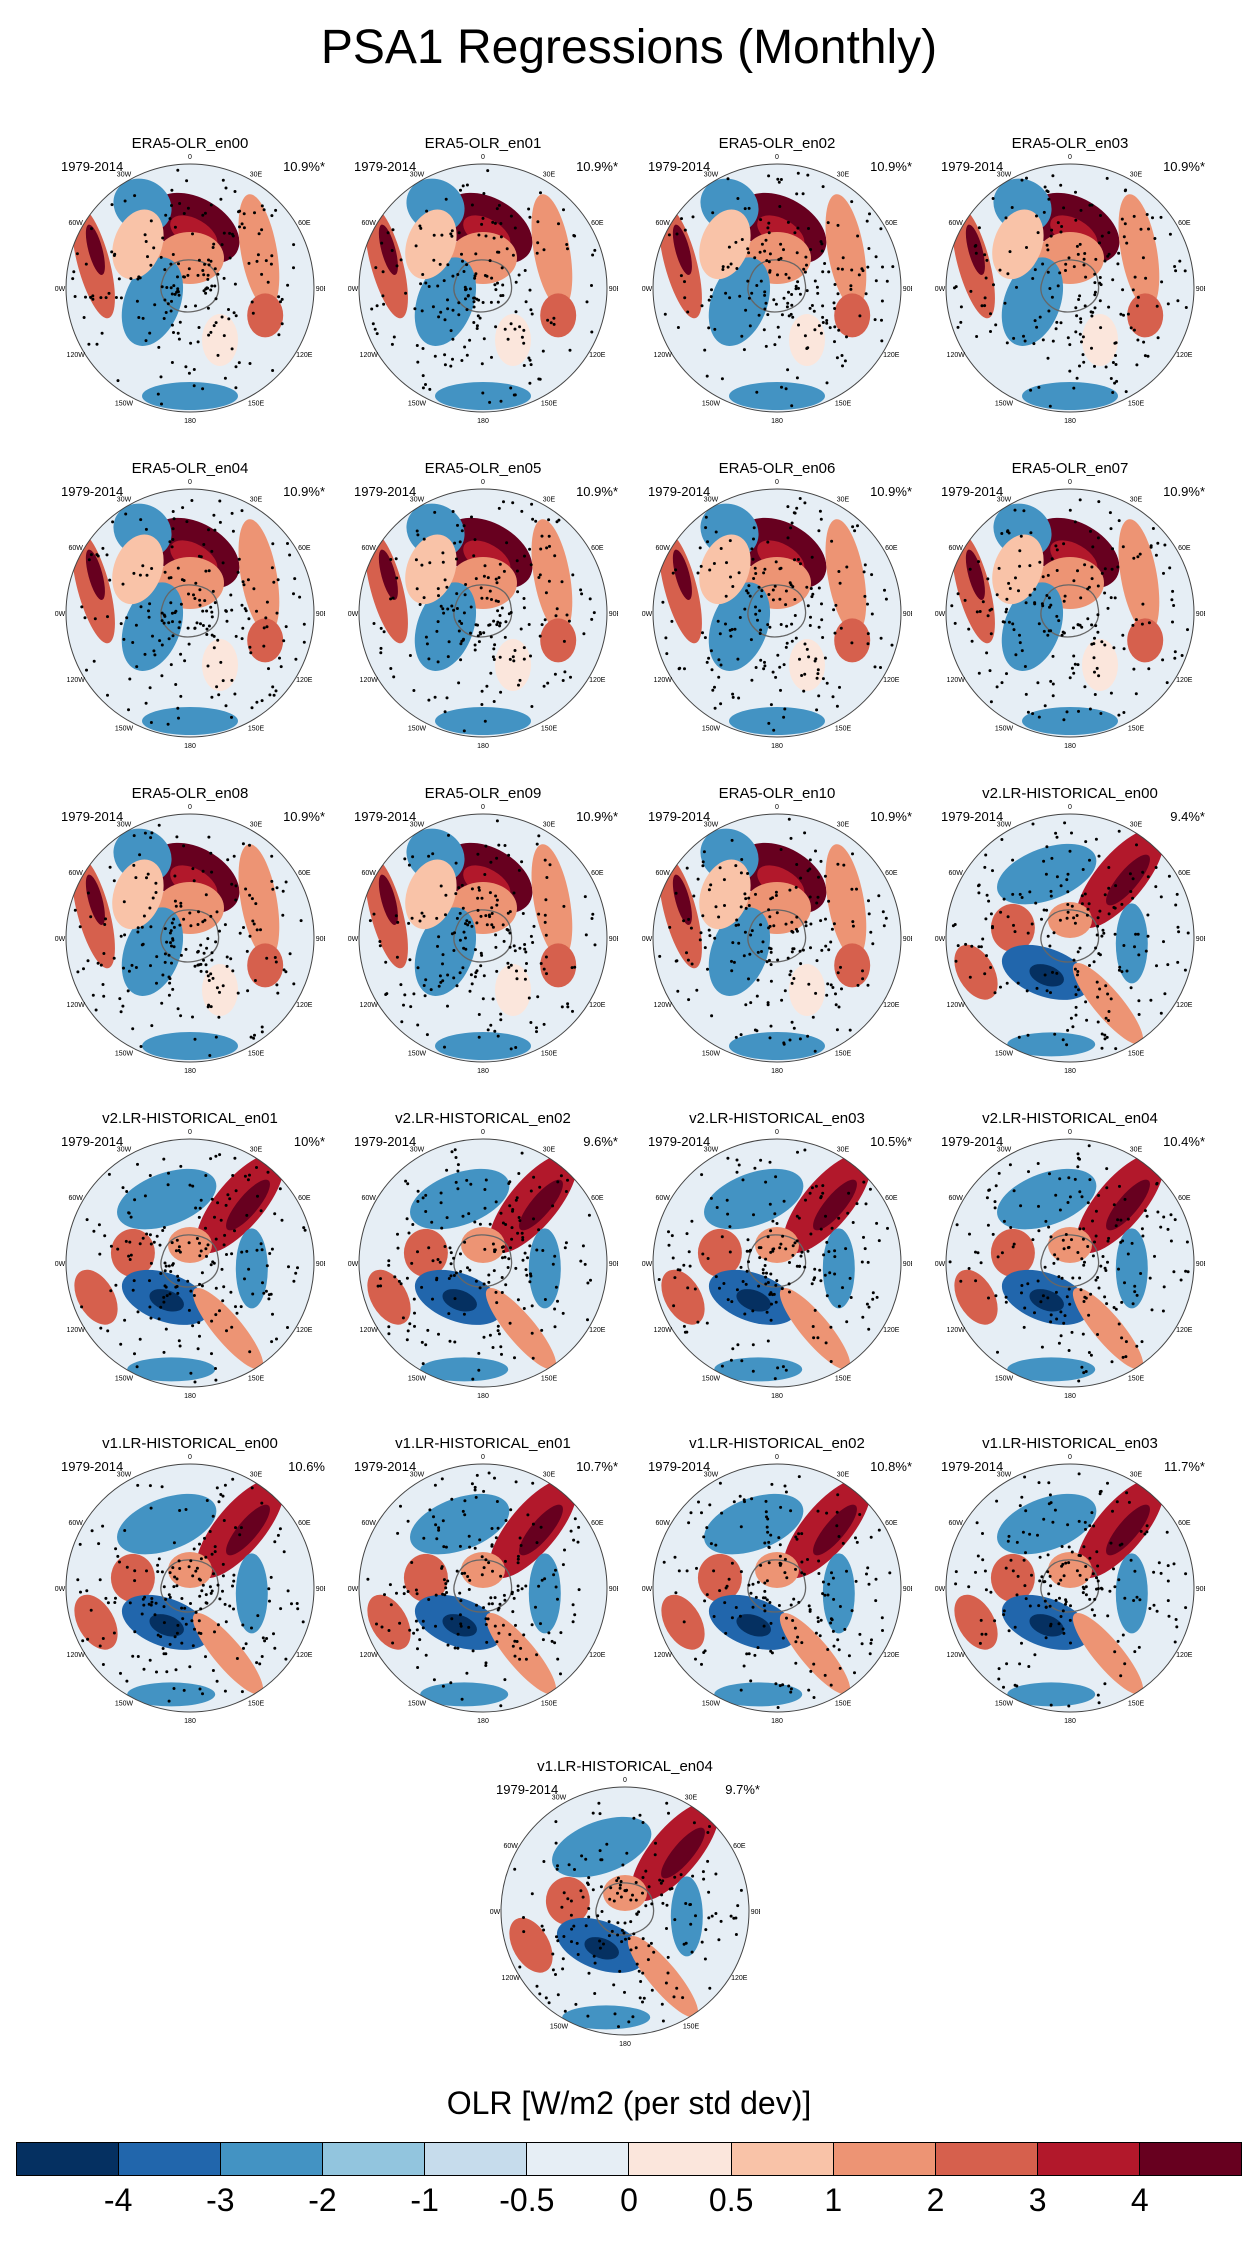  I want to click on lon-label: 60W, so click(662, 223).